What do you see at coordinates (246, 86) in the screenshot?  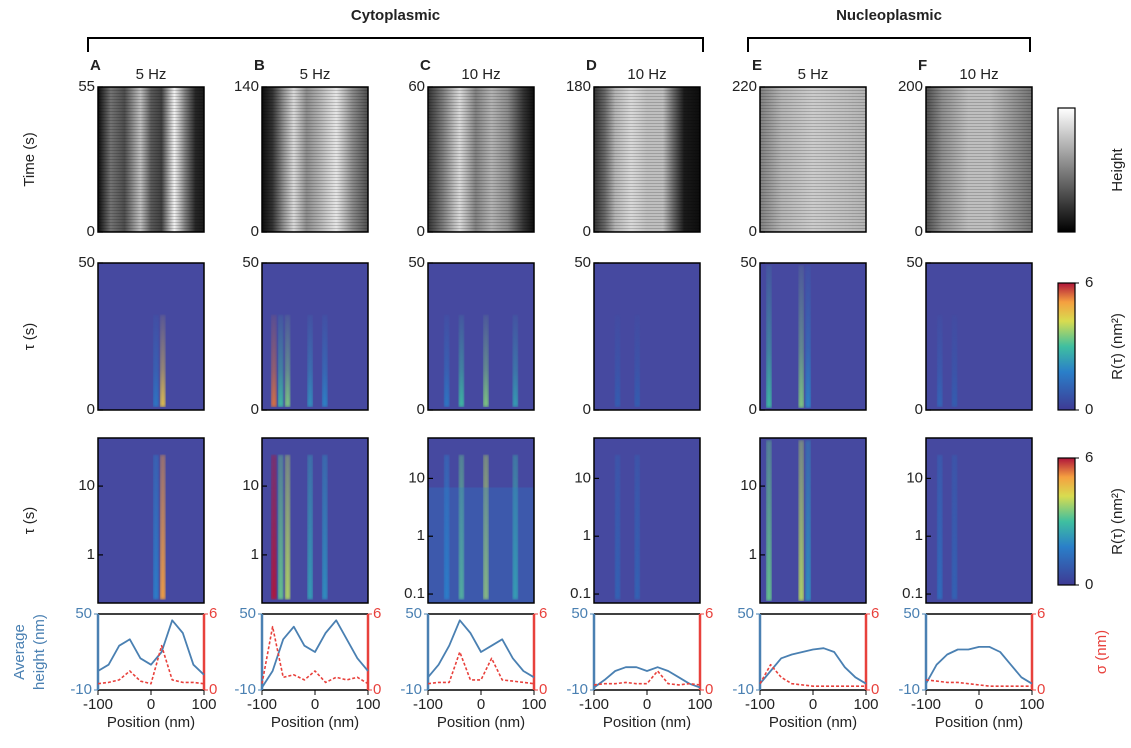 I see `y-tick-label: 140` at bounding box center [246, 86].